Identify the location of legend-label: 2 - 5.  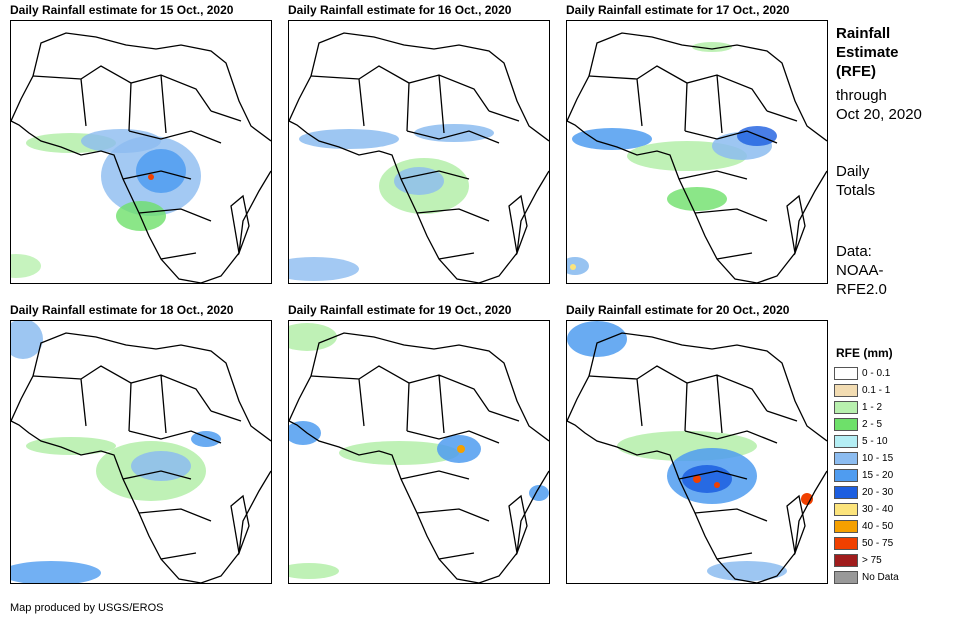
(872, 424).